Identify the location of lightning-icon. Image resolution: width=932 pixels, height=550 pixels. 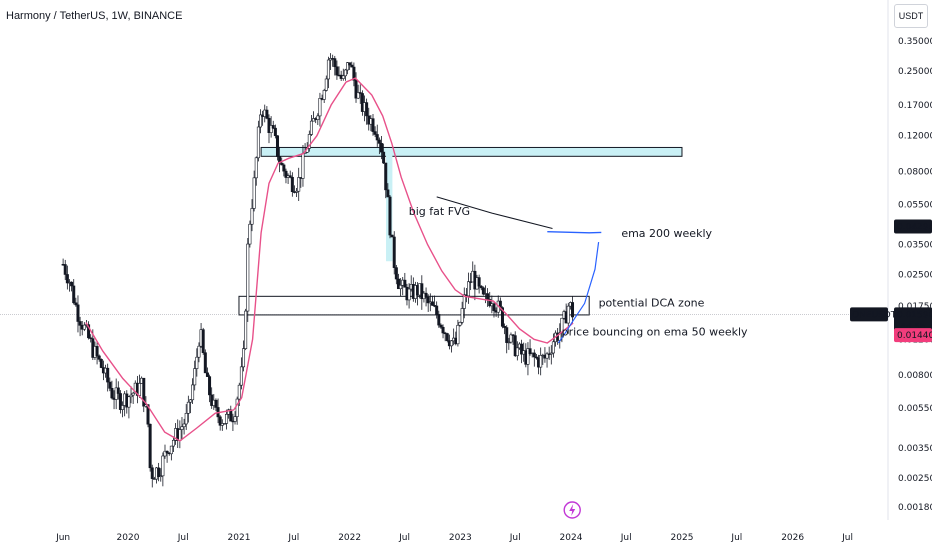
(572, 510).